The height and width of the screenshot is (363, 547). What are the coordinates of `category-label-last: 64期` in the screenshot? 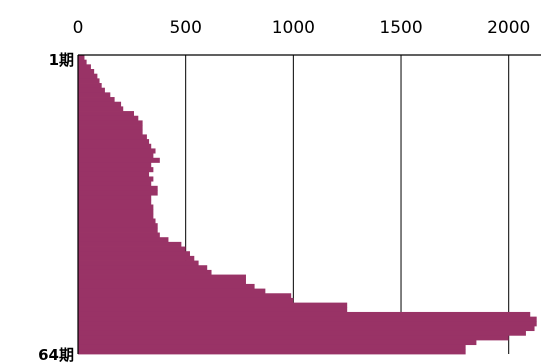 It's located at (56, 354).